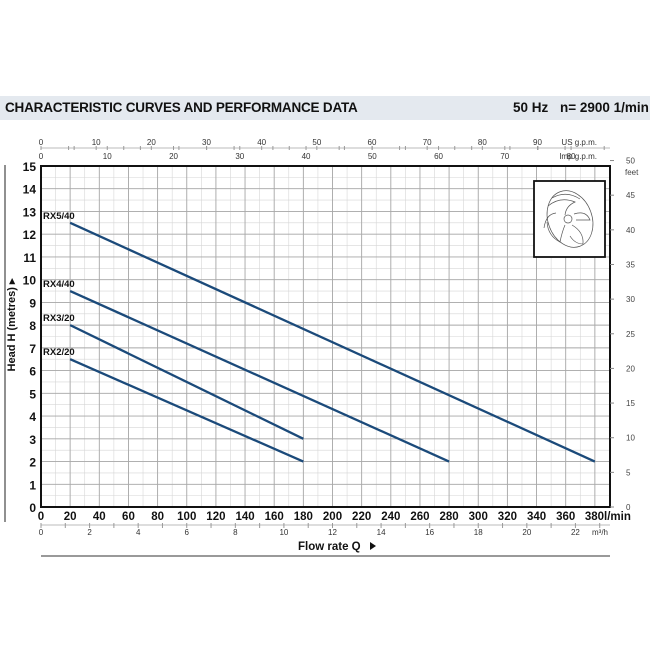 The width and height of the screenshot is (650, 650). I want to click on x-tick-label: 260, so click(419, 517).